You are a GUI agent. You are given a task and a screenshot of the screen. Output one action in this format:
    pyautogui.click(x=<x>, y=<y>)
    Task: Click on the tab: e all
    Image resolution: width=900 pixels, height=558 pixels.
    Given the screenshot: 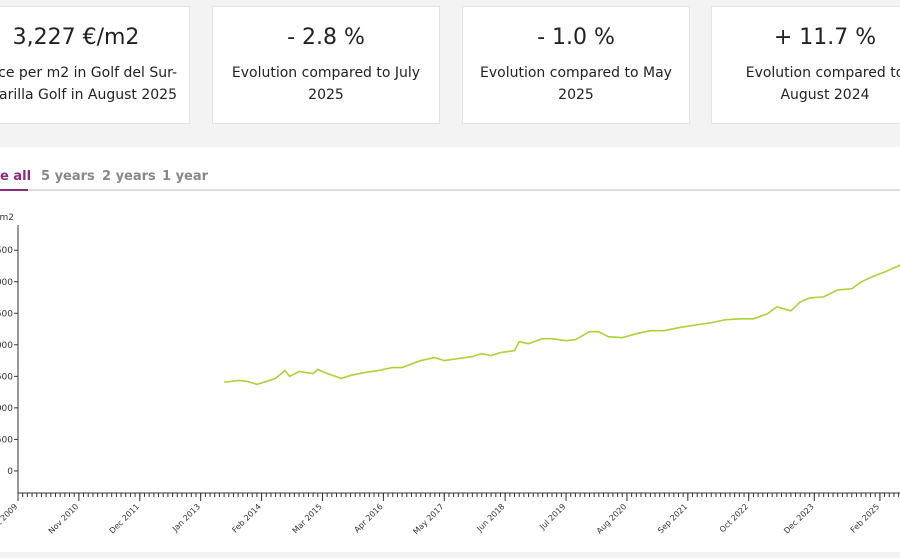 What is the action you would take?
    pyautogui.click(x=15, y=176)
    